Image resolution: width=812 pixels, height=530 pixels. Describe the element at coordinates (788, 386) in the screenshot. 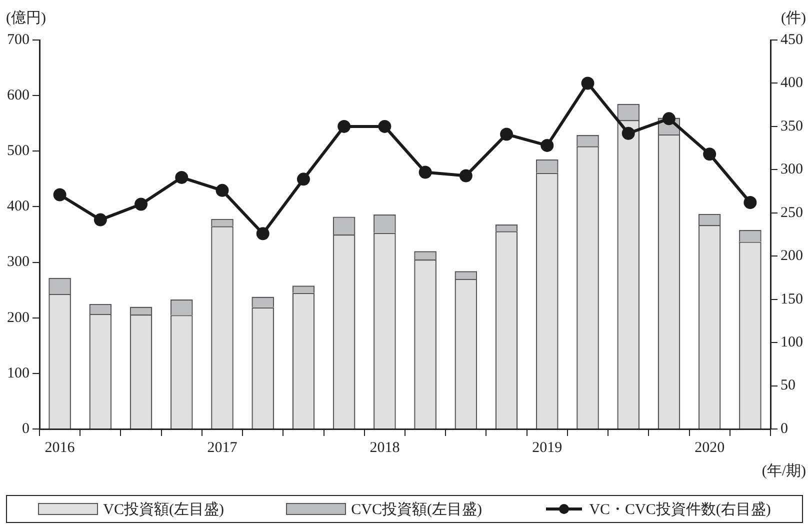

I see `y2-tick-label: 50` at that location.